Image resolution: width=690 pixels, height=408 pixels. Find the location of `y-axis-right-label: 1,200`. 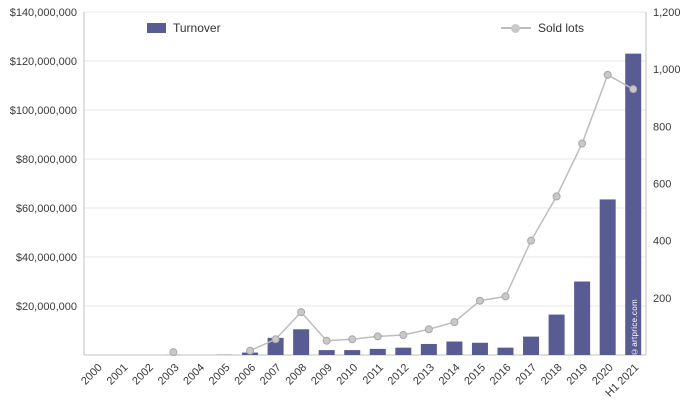

y-axis-right-label: 1,200 is located at coordinates (667, 13).